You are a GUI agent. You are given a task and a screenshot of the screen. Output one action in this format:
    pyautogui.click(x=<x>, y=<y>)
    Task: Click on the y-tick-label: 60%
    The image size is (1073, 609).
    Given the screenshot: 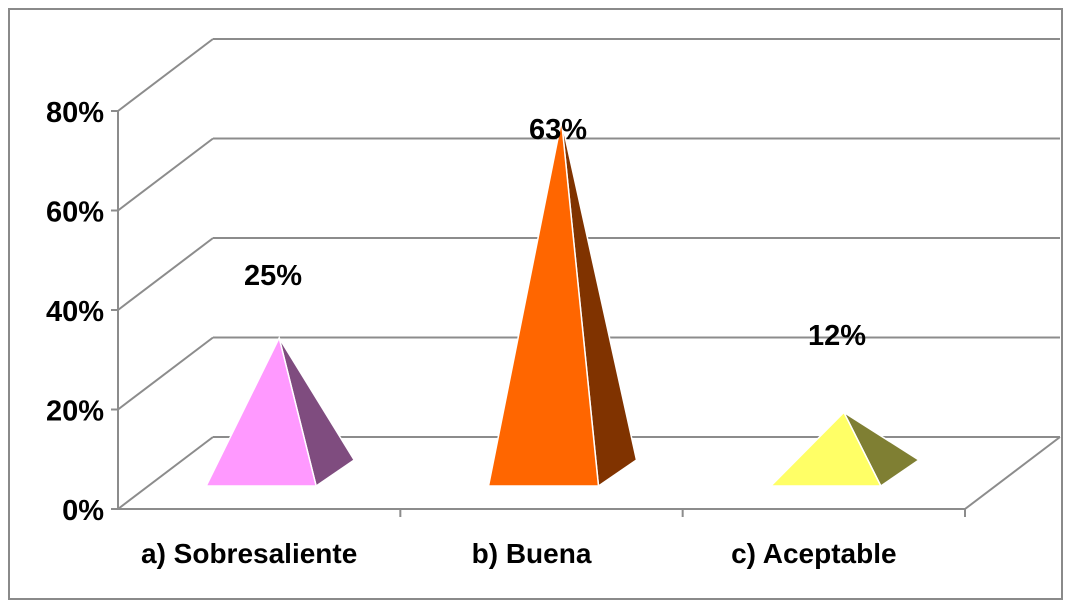 What is the action you would take?
    pyautogui.click(x=75, y=213)
    